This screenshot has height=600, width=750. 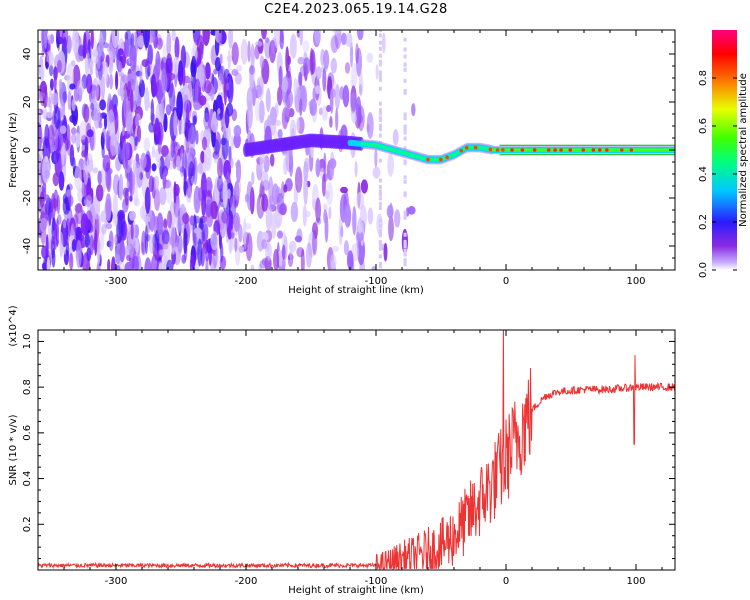 What do you see at coordinates (27, 150) in the screenshot?
I see `y-tick-label: 0` at bounding box center [27, 150].